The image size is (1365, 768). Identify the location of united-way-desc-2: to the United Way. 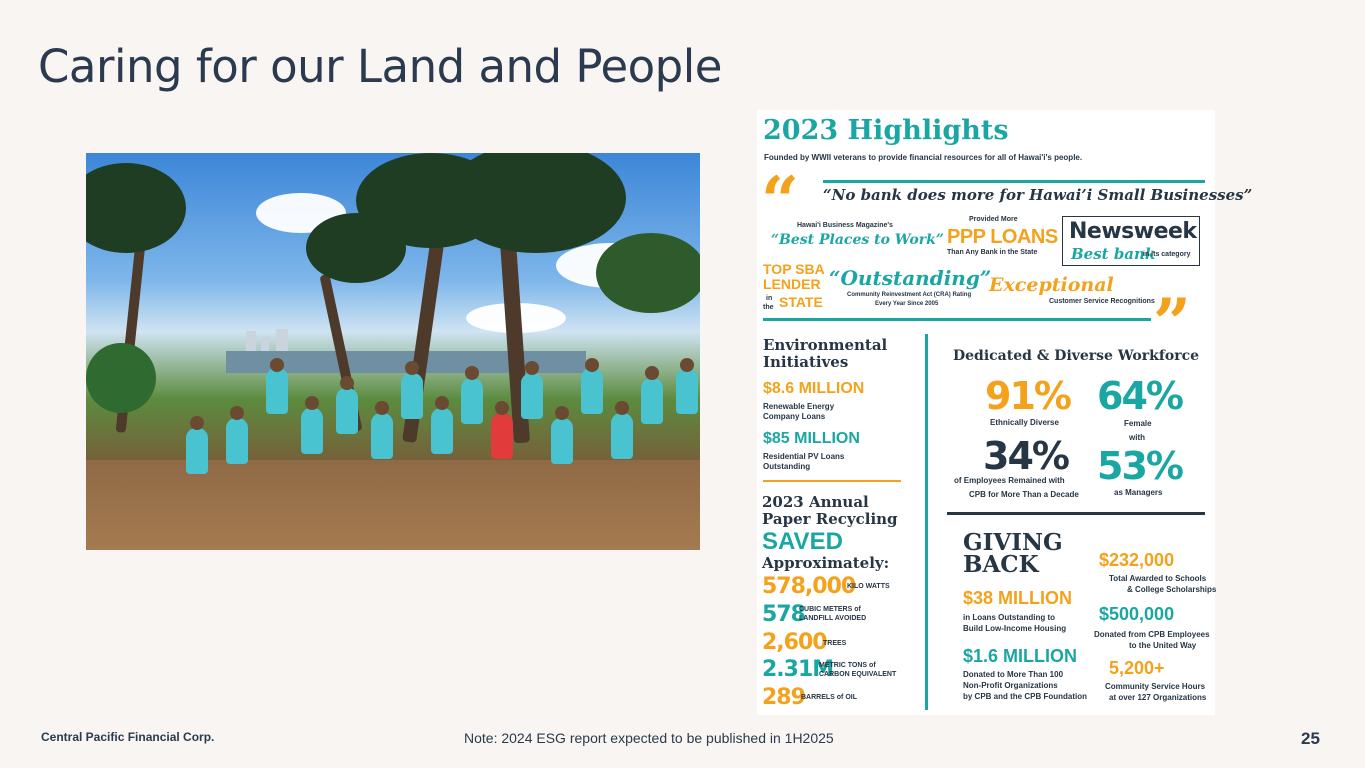
(1163, 645).